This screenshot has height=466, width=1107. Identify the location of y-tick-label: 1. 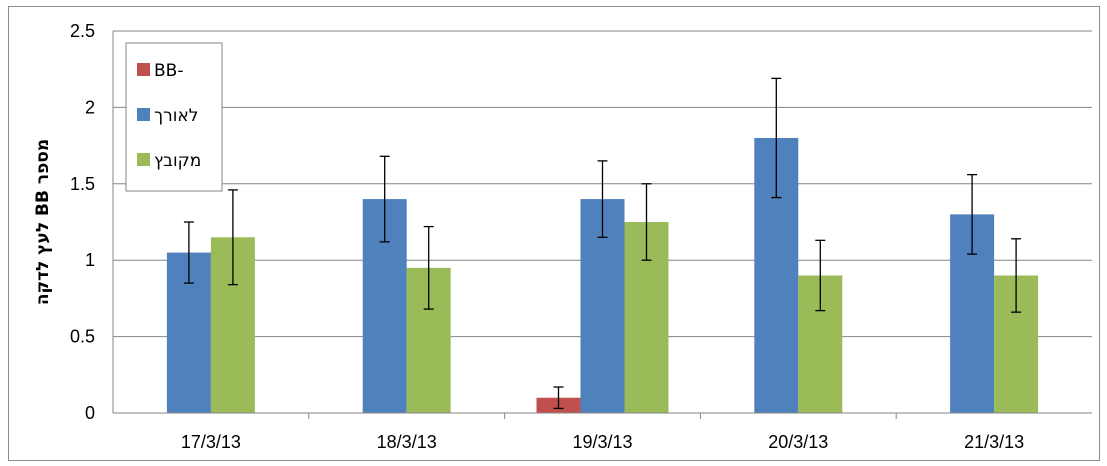
(90, 260).